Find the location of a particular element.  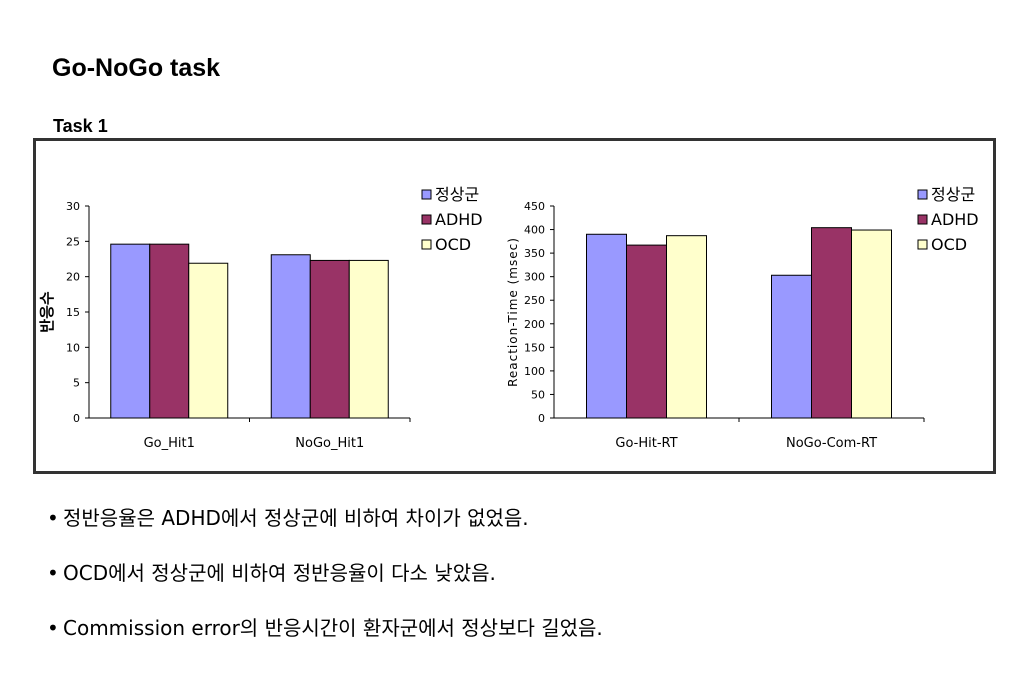

finding-text: 정반응율은 ADHD에서 정상군에 비하여 차이가 없었음. is located at coordinates (296, 518).